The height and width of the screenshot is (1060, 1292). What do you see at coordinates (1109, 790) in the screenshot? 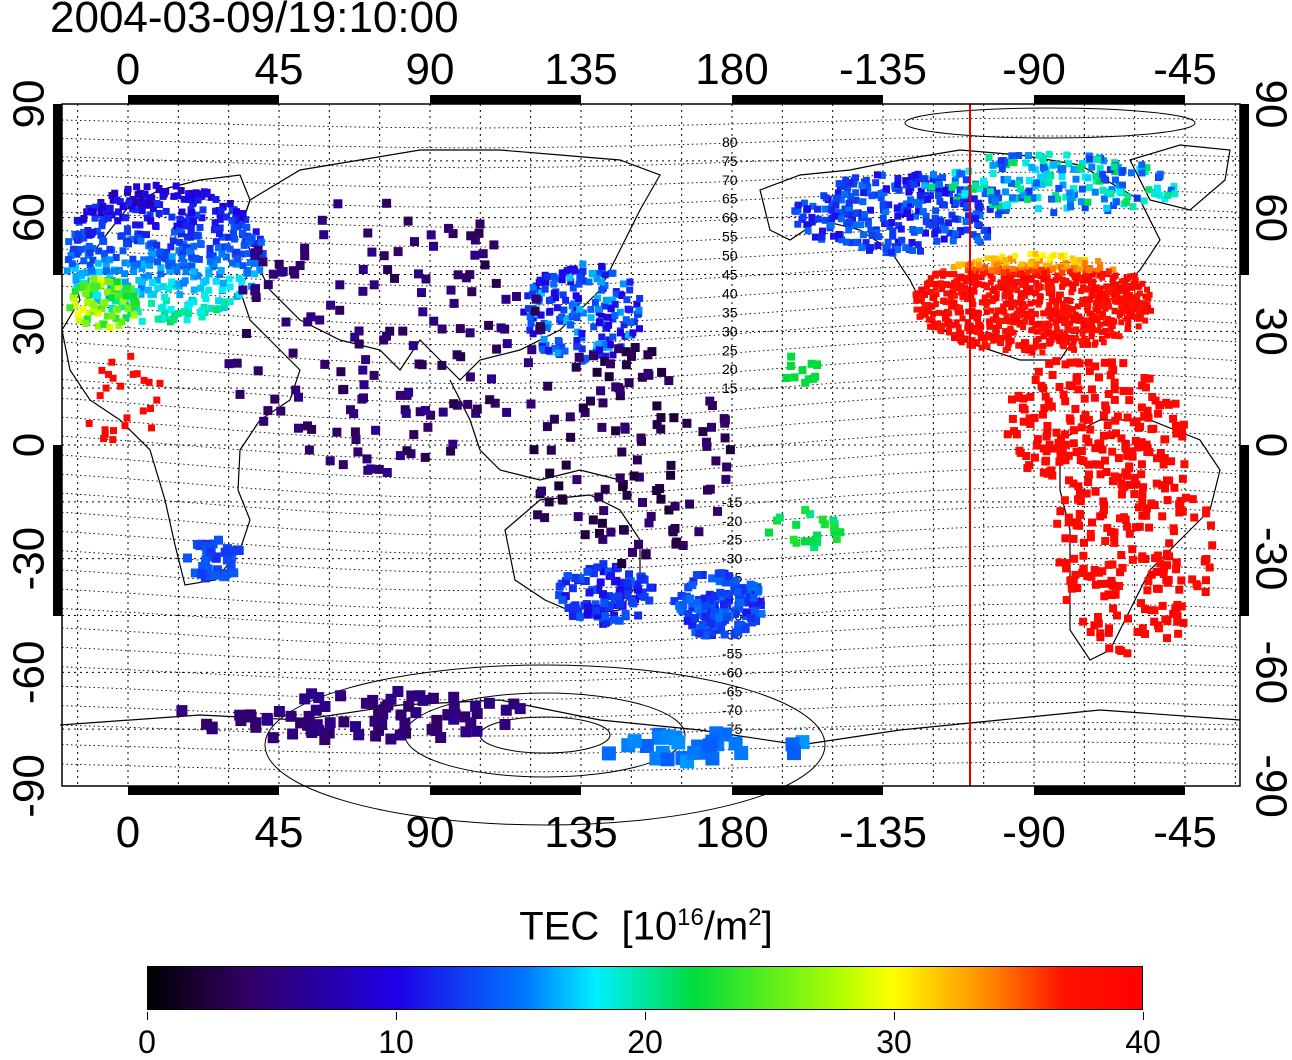
I see `bottom-frame-bar` at bounding box center [1109, 790].